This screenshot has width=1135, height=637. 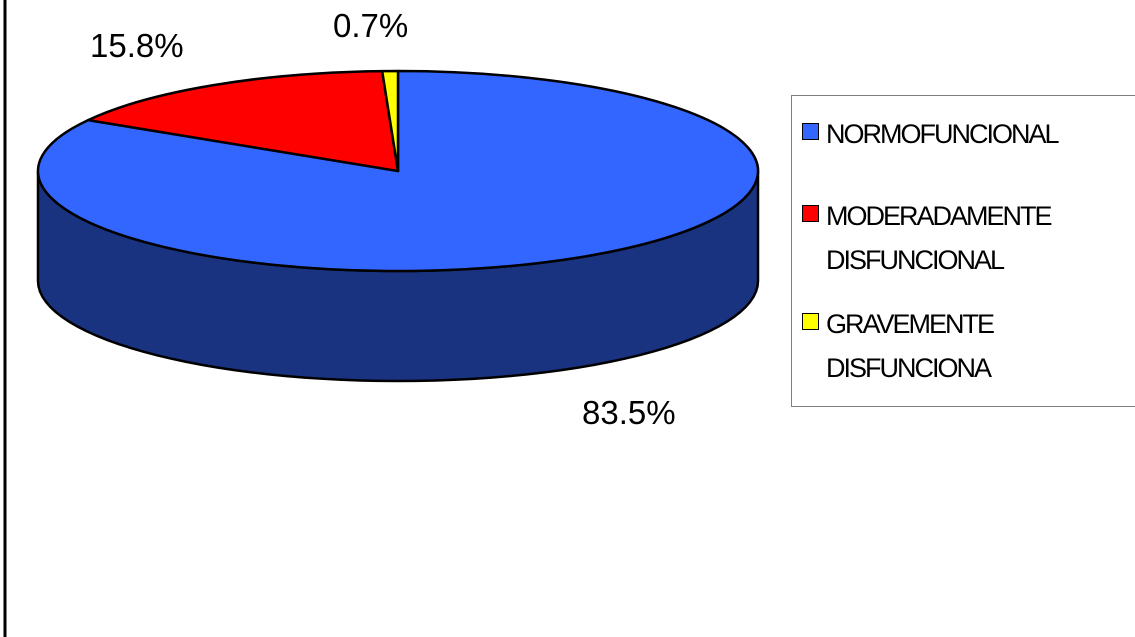 What do you see at coordinates (810, 213) in the screenshot?
I see `legend-swatch-red` at bounding box center [810, 213].